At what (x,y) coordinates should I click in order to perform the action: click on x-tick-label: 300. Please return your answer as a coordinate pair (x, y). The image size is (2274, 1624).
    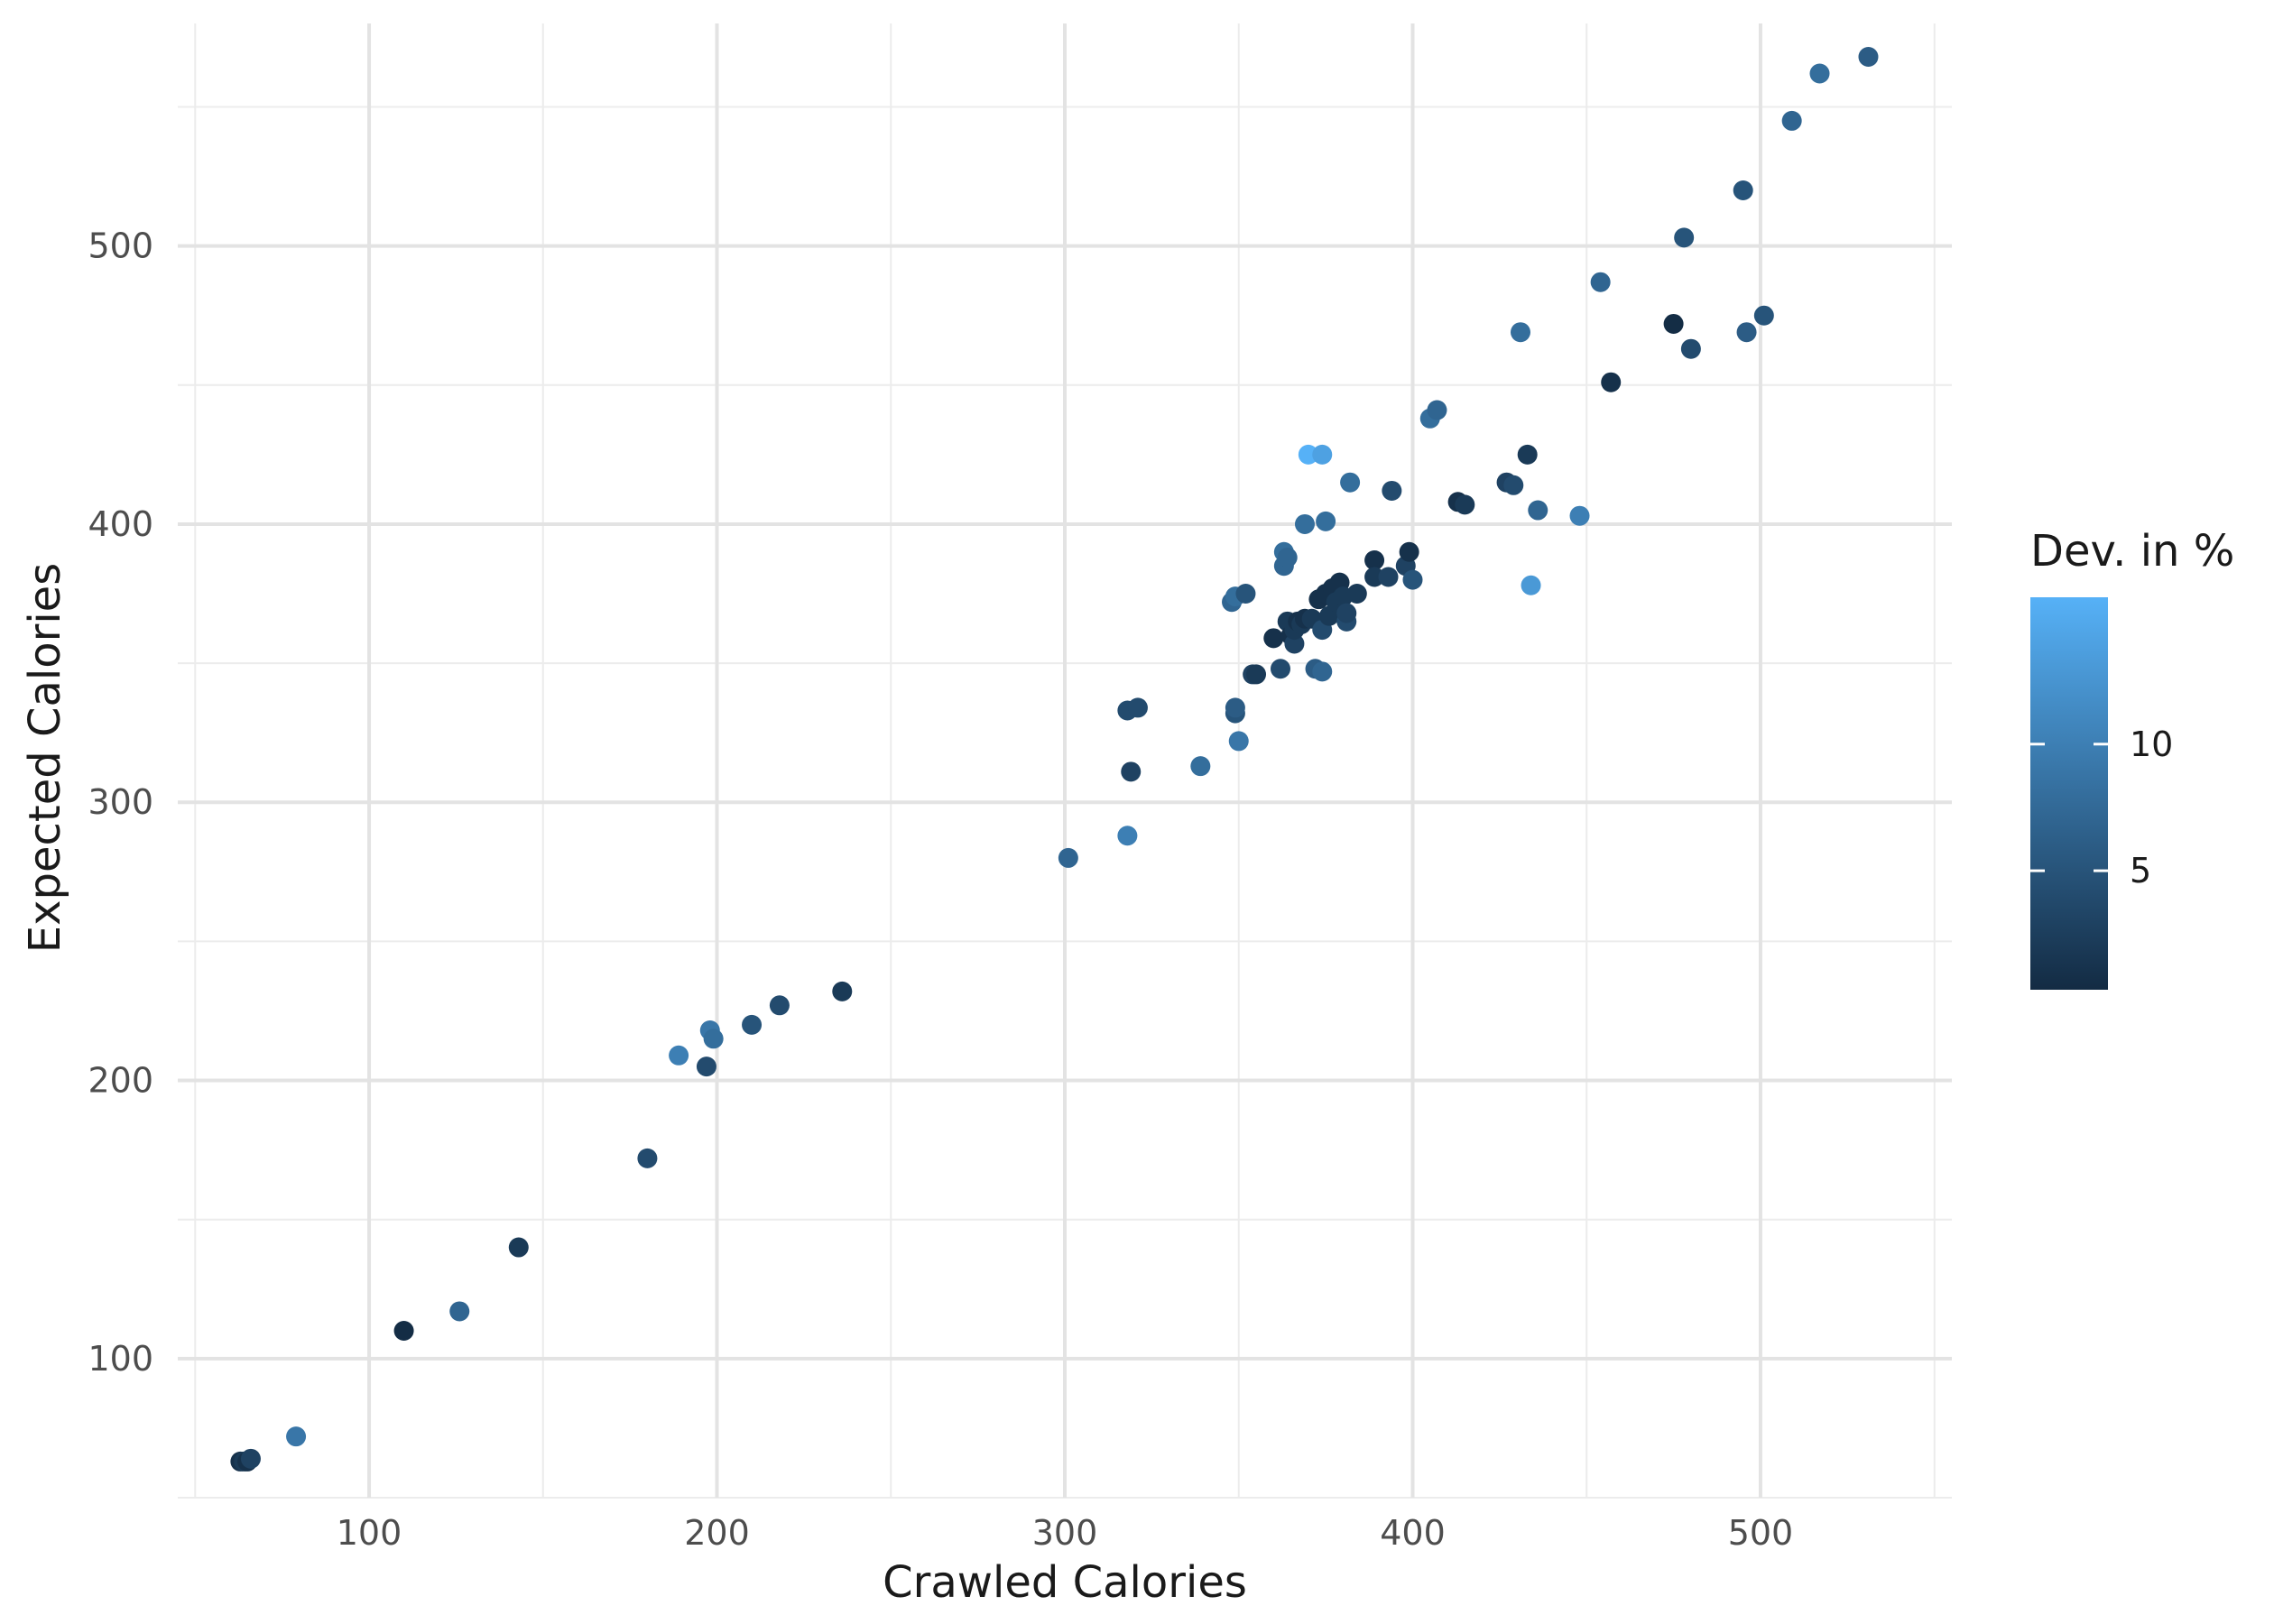
    Looking at the image, I should click on (1065, 1533).